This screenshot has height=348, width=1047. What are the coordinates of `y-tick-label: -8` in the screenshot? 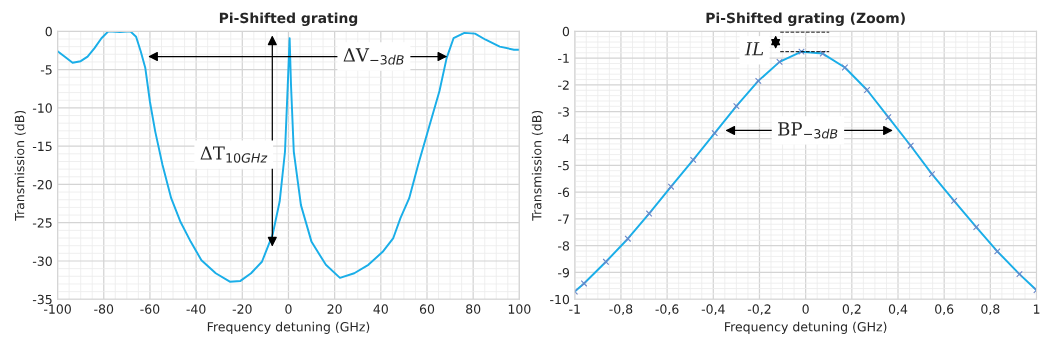 It's located at (564, 246).